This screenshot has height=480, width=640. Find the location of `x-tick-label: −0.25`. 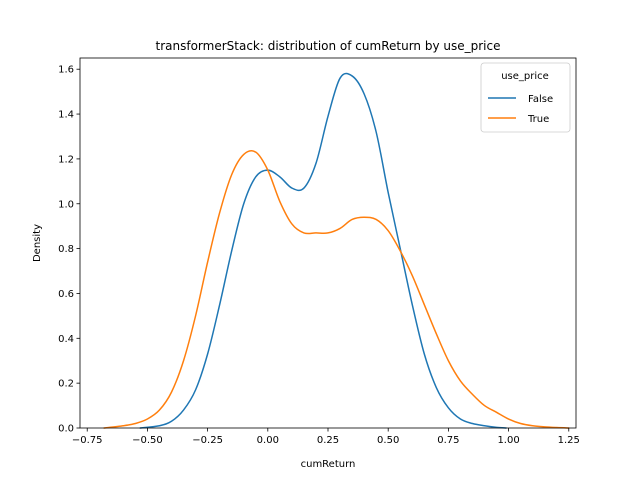

x-tick-label: −0.25 is located at coordinates (207, 440).